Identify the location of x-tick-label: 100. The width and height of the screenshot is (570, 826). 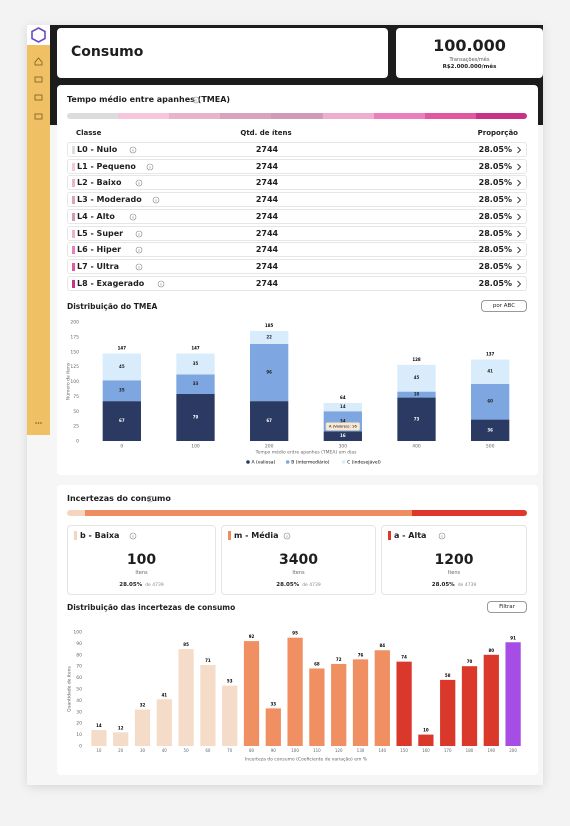
(295, 750).